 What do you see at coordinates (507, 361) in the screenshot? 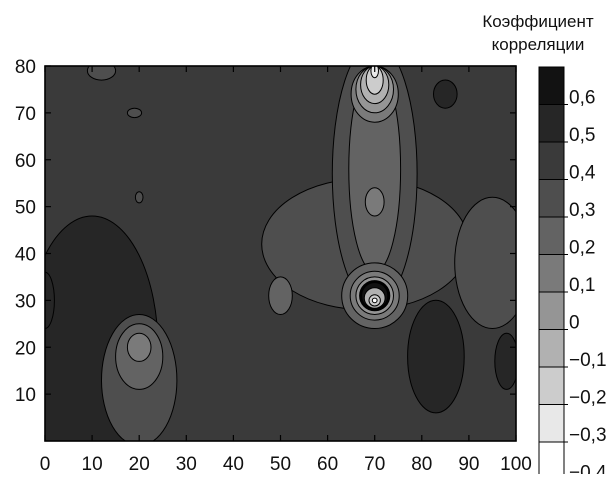
I see `contour-region-far-right-dark` at bounding box center [507, 361].